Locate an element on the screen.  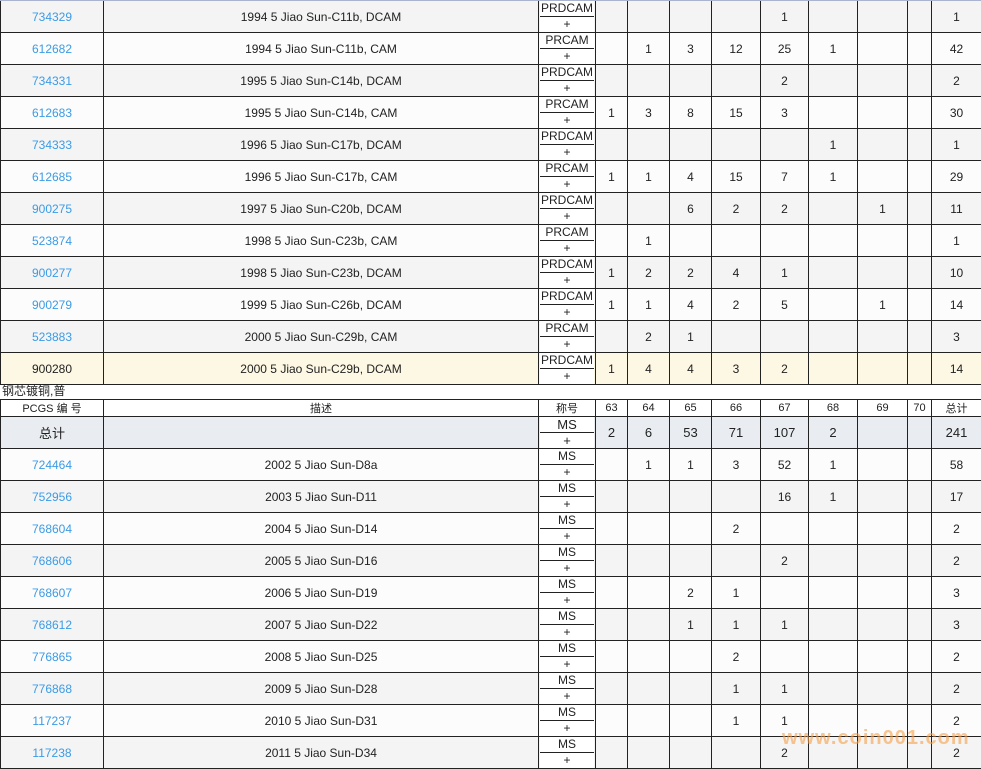
pcgs-code-link: 117237 is located at coordinates (52, 721).